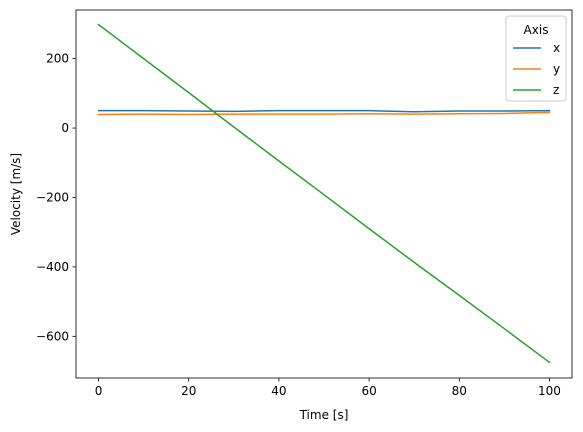 This screenshot has width=583, height=432. Describe the element at coordinates (556, 90) in the screenshot. I see `legend-label-z: z` at that location.